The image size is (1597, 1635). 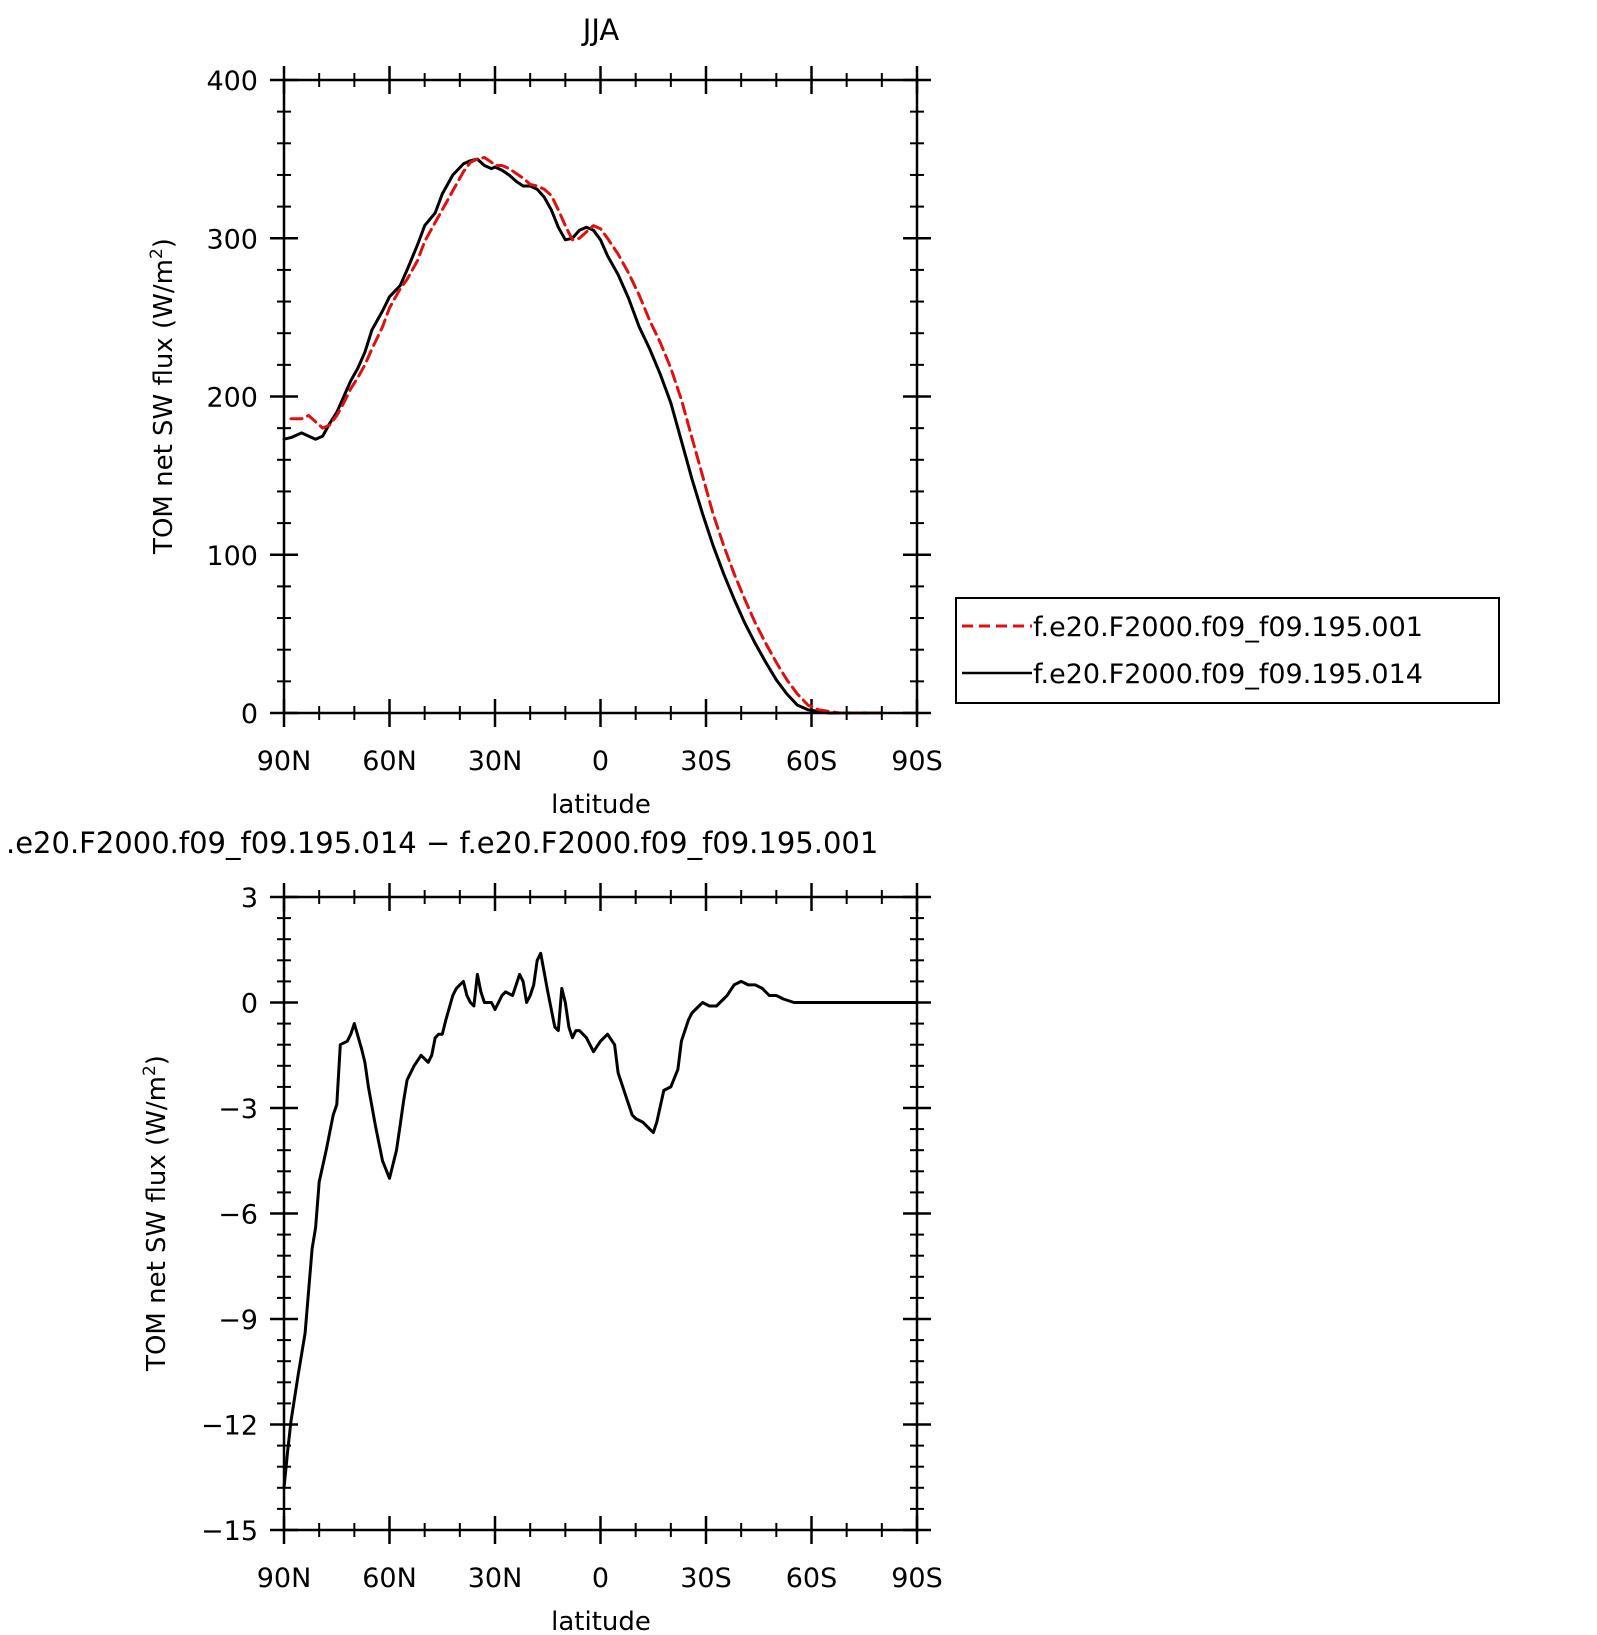 What do you see at coordinates (238, 1320) in the screenshot?
I see `y-tick-label: −9` at bounding box center [238, 1320].